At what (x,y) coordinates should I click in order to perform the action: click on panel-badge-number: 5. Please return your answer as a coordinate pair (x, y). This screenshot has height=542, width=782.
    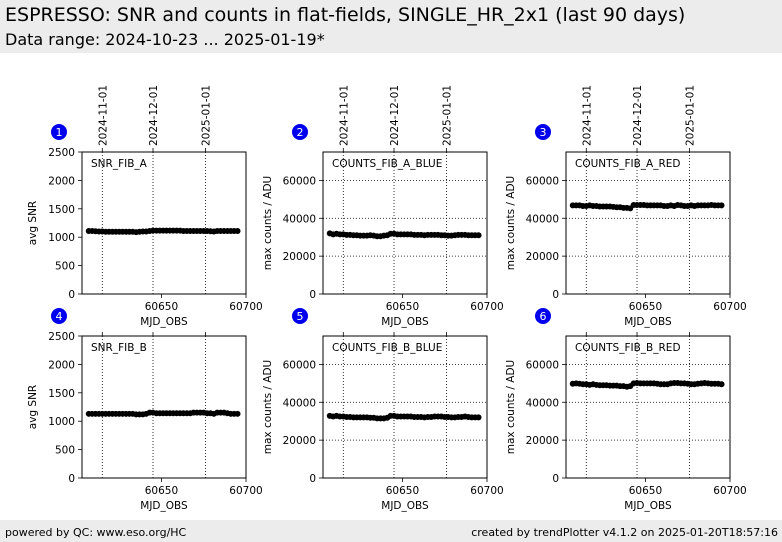
    Looking at the image, I should click on (300, 316).